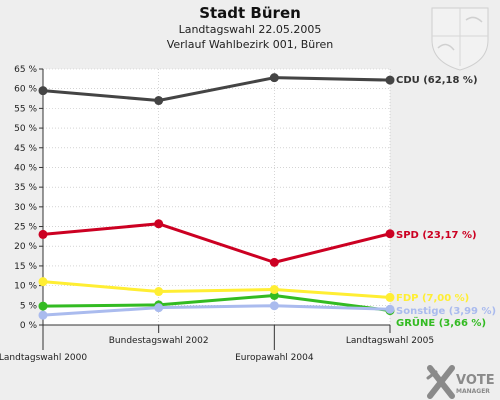 The height and width of the screenshot is (400, 500). What do you see at coordinates (25, 168) in the screenshot?
I see `y-tick-label: 40 %` at bounding box center [25, 168].